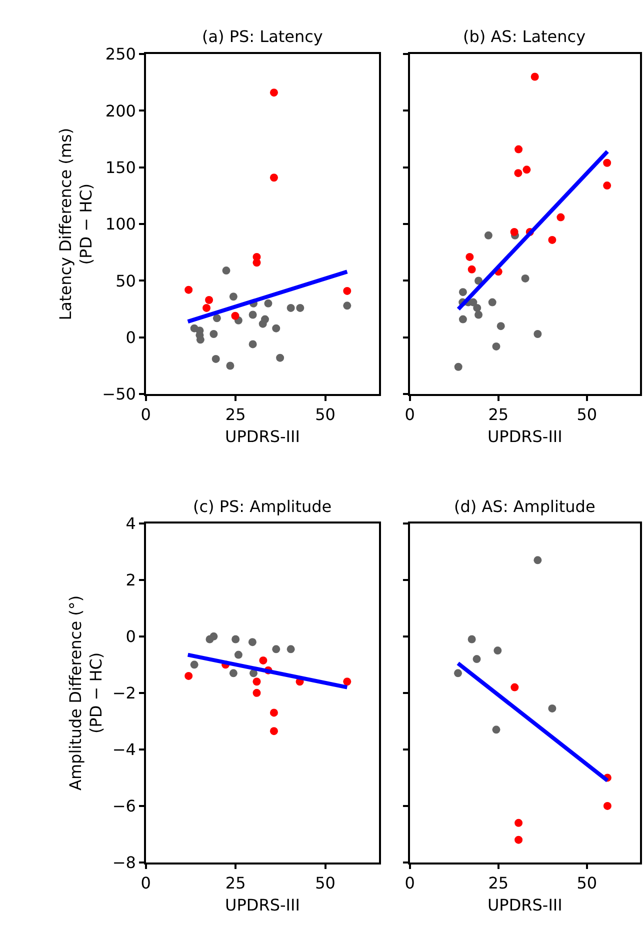 The height and width of the screenshot is (943, 643). Describe the element at coordinates (126, 280) in the screenshot. I see `y-tick-label: 50` at that location.